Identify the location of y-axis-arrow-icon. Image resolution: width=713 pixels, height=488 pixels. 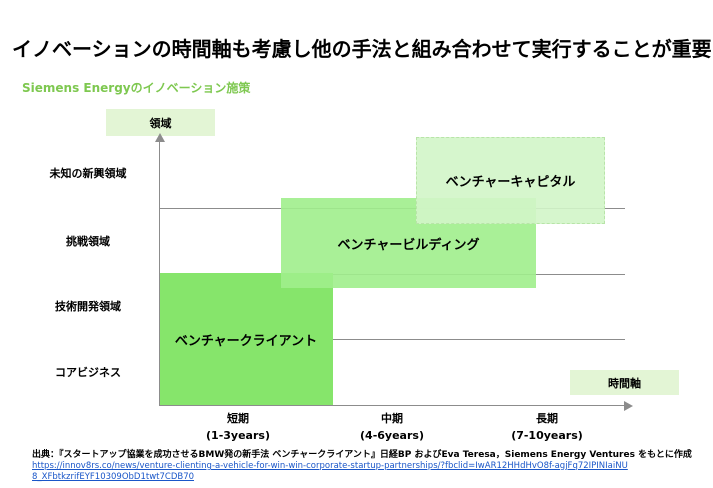
(160, 137).